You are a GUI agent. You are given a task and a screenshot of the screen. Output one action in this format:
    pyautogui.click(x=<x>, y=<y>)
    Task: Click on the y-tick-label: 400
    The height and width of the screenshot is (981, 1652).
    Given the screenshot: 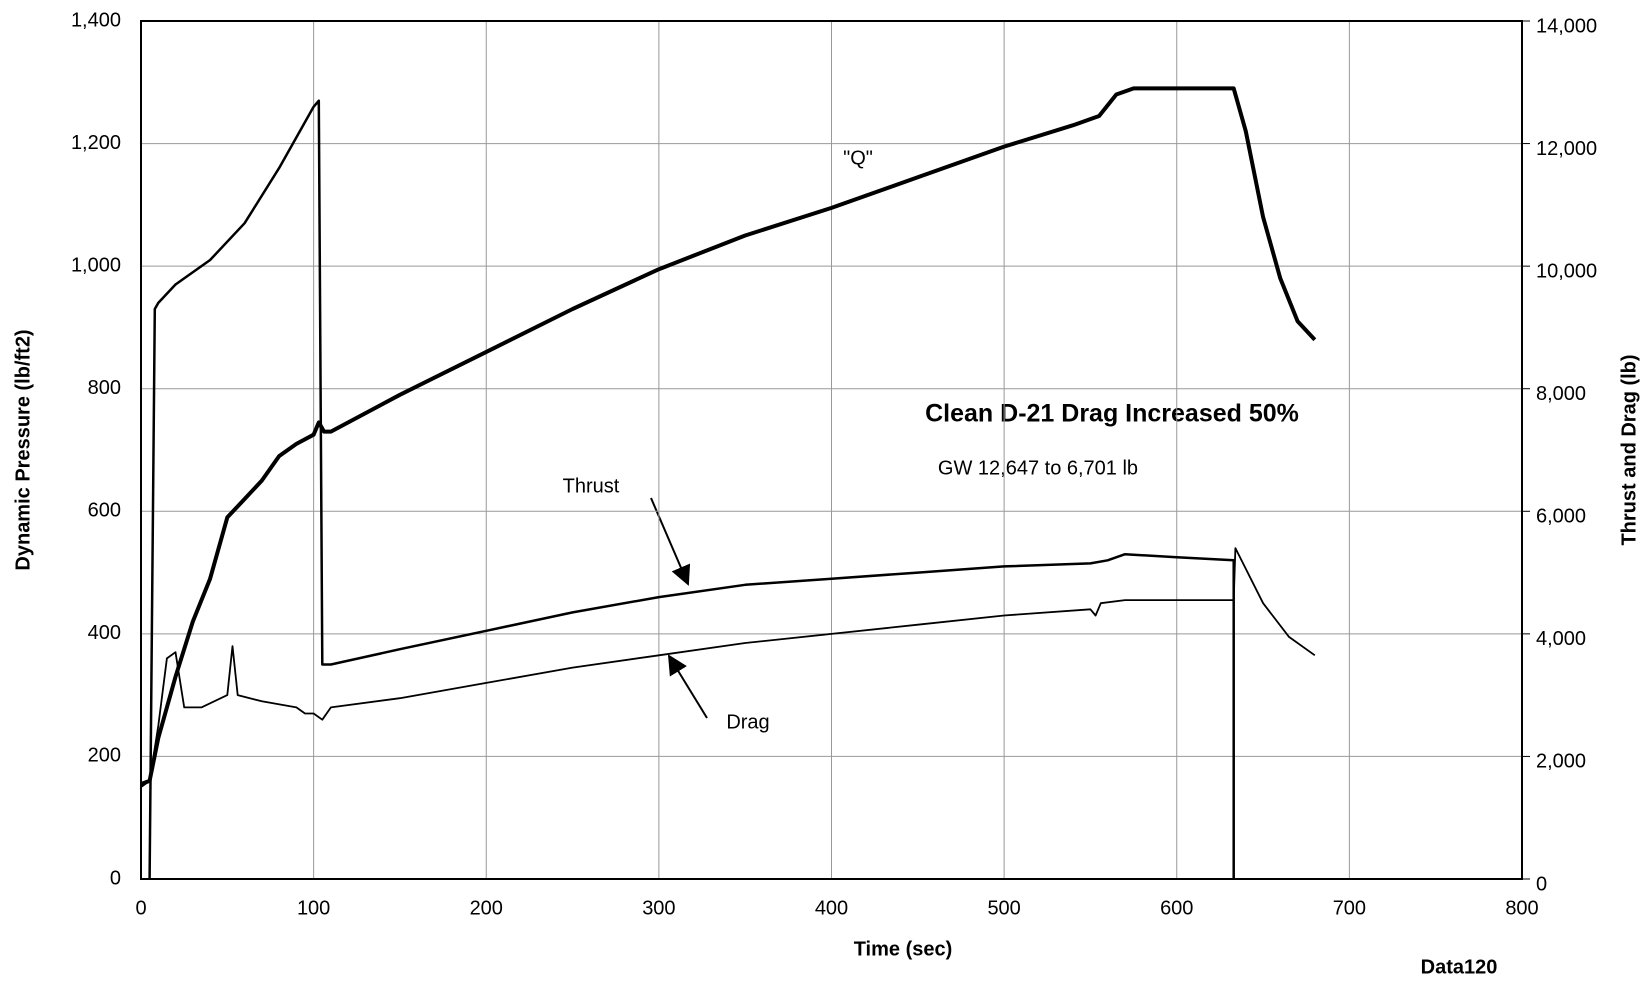 What is the action you would take?
    pyautogui.click(x=104, y=633)
    